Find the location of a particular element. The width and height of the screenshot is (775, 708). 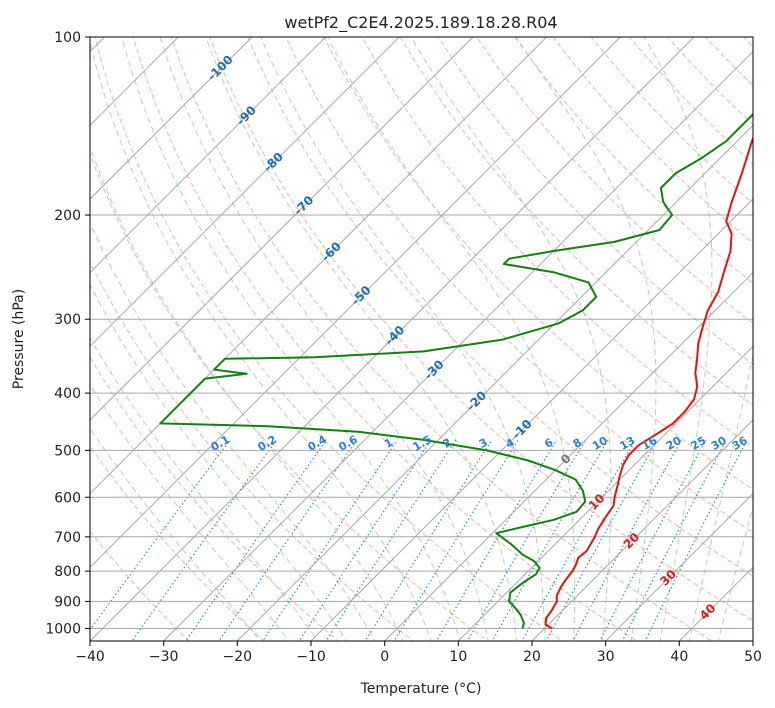

x-axis: −40 −30 −20 −10 0 10 20 30 40 50 is located at coordinates (418, 653).